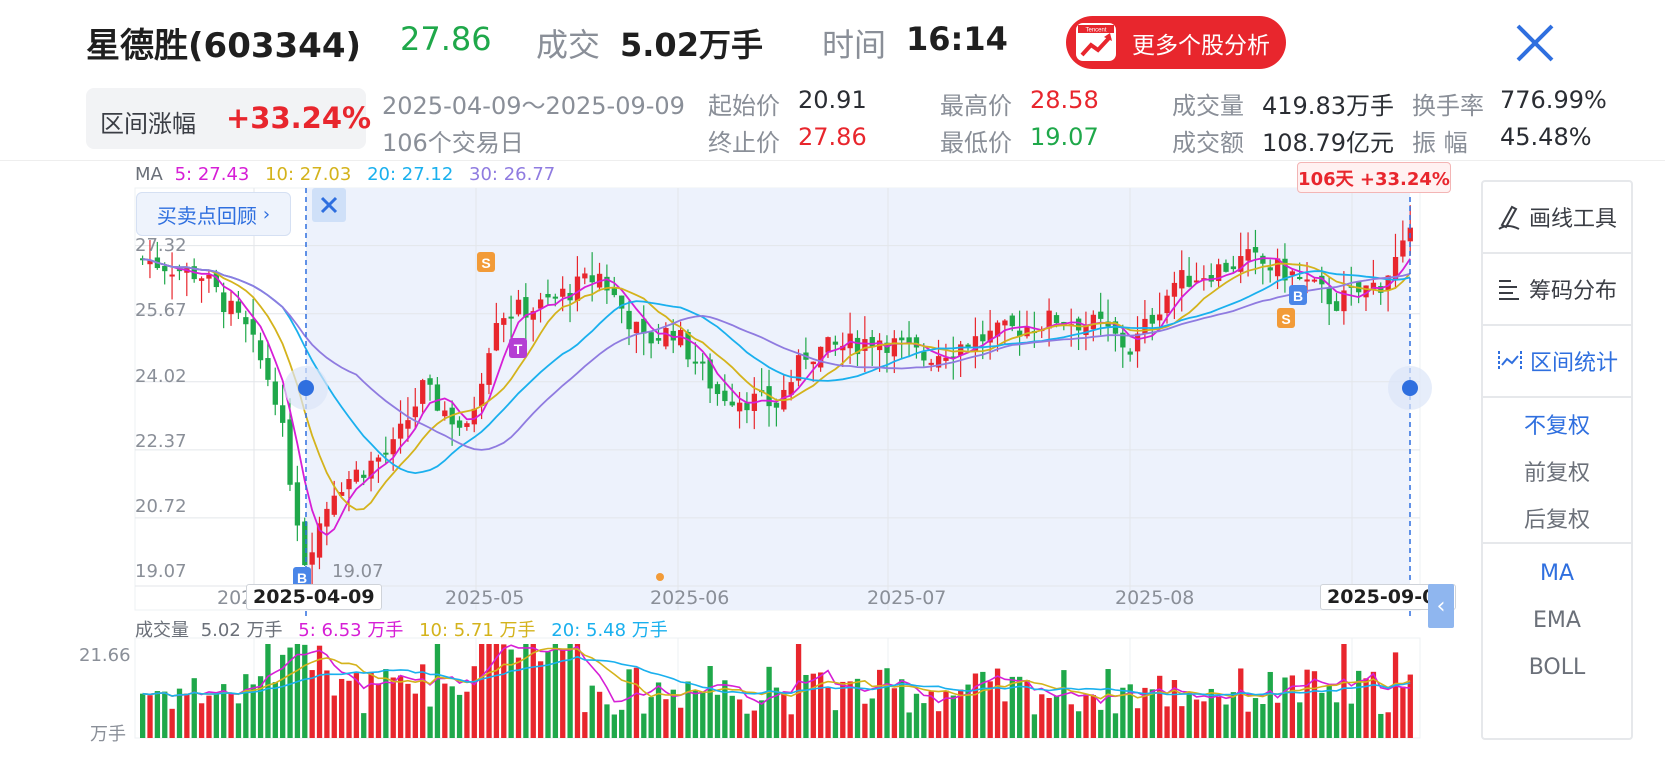  Describe the element at coordinates (1557, 218) in the screenshot. I see `draw-tool-button: 画线工具` at that location.